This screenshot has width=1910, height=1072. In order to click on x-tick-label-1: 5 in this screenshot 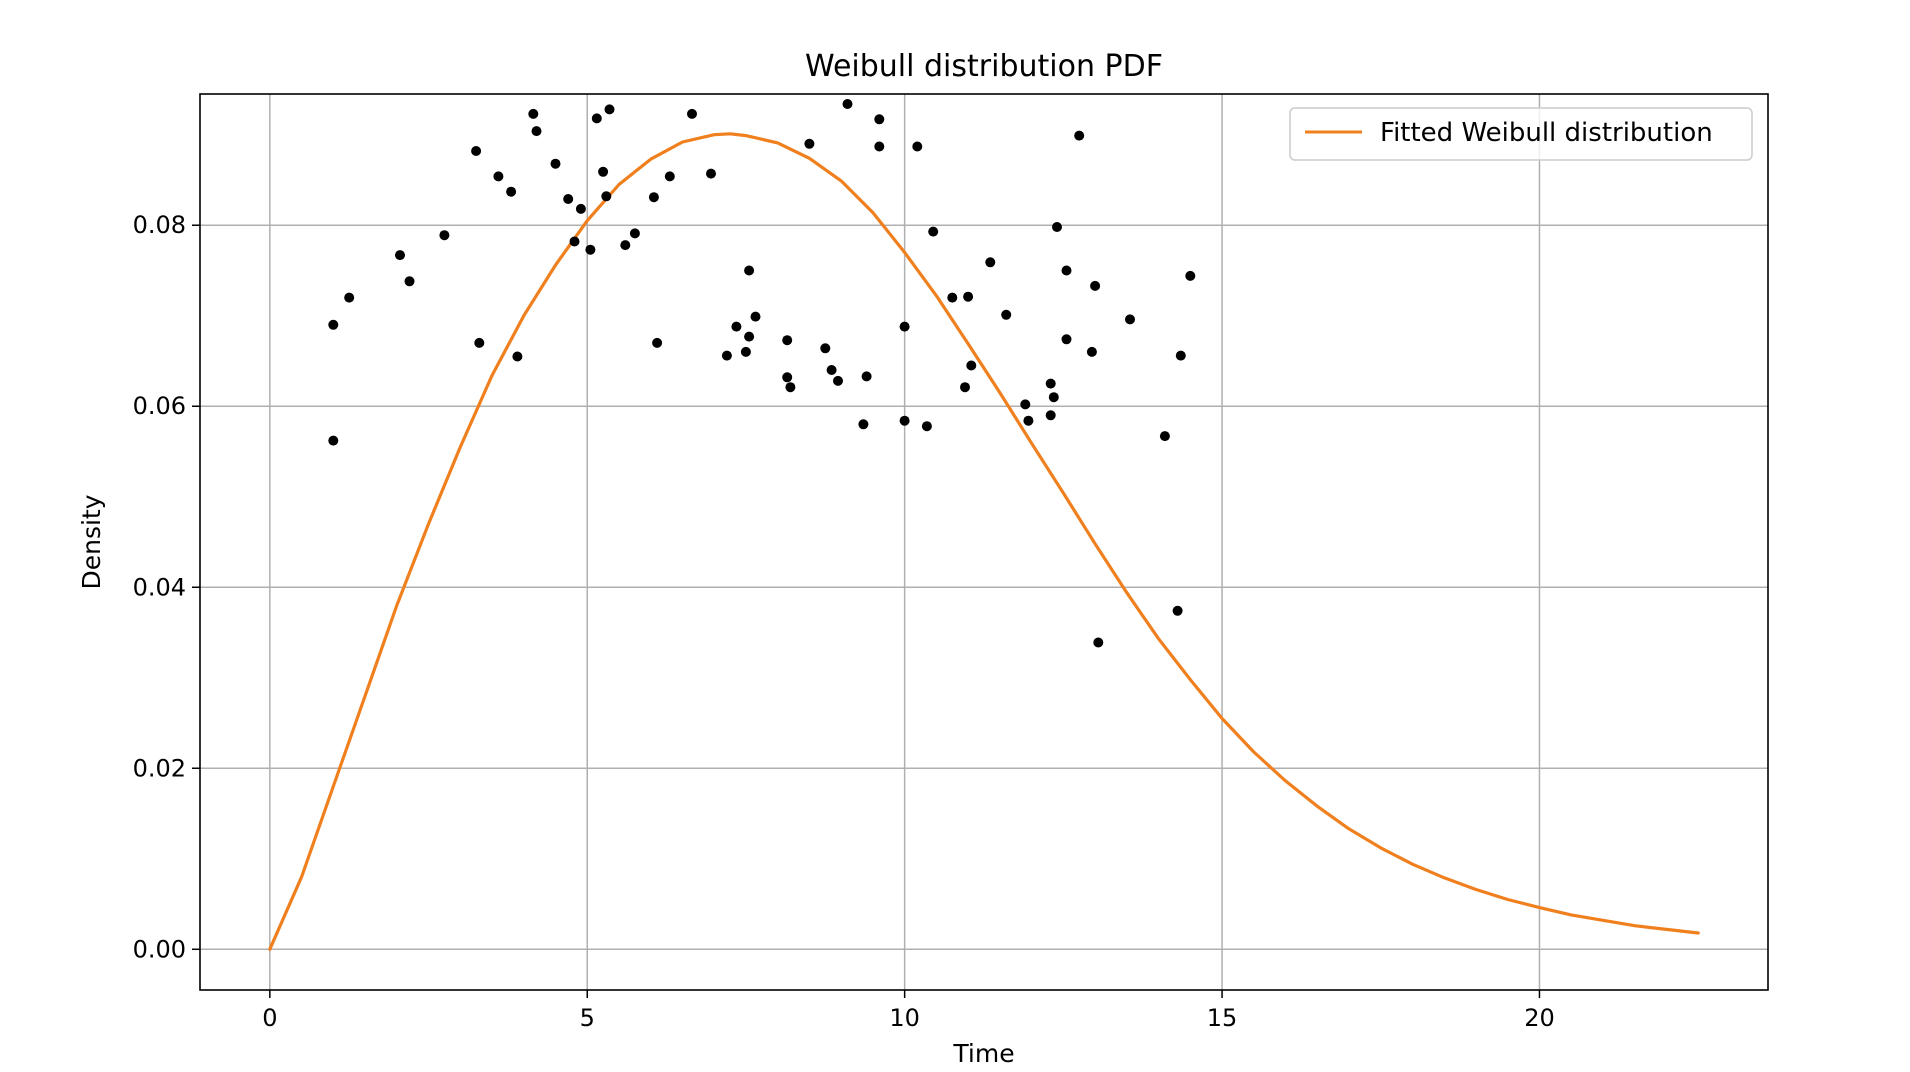, I will do `click(587, 1018)`.